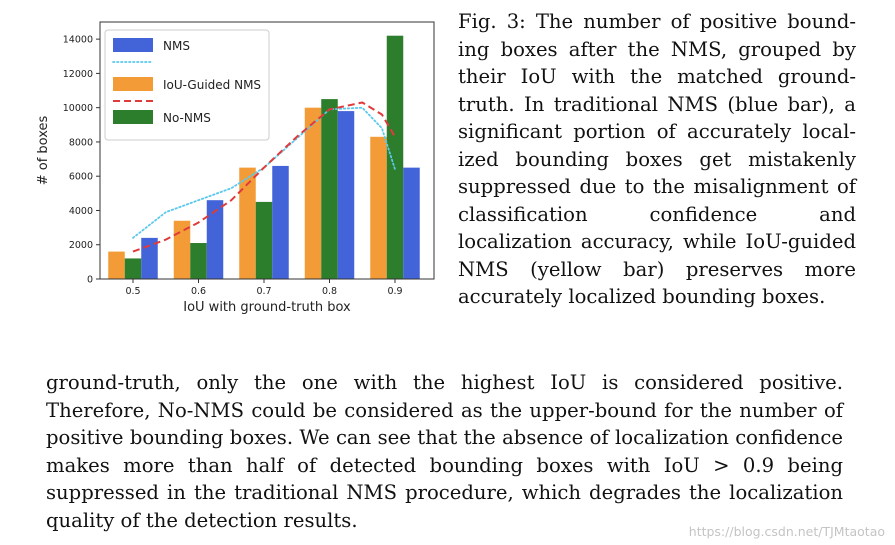  What do you see at coordinates (212, 85) in the screenshot?
I see `legend-label-iou-guided-nms: IoU-Guided NMS` at bounding box center [212, 85].